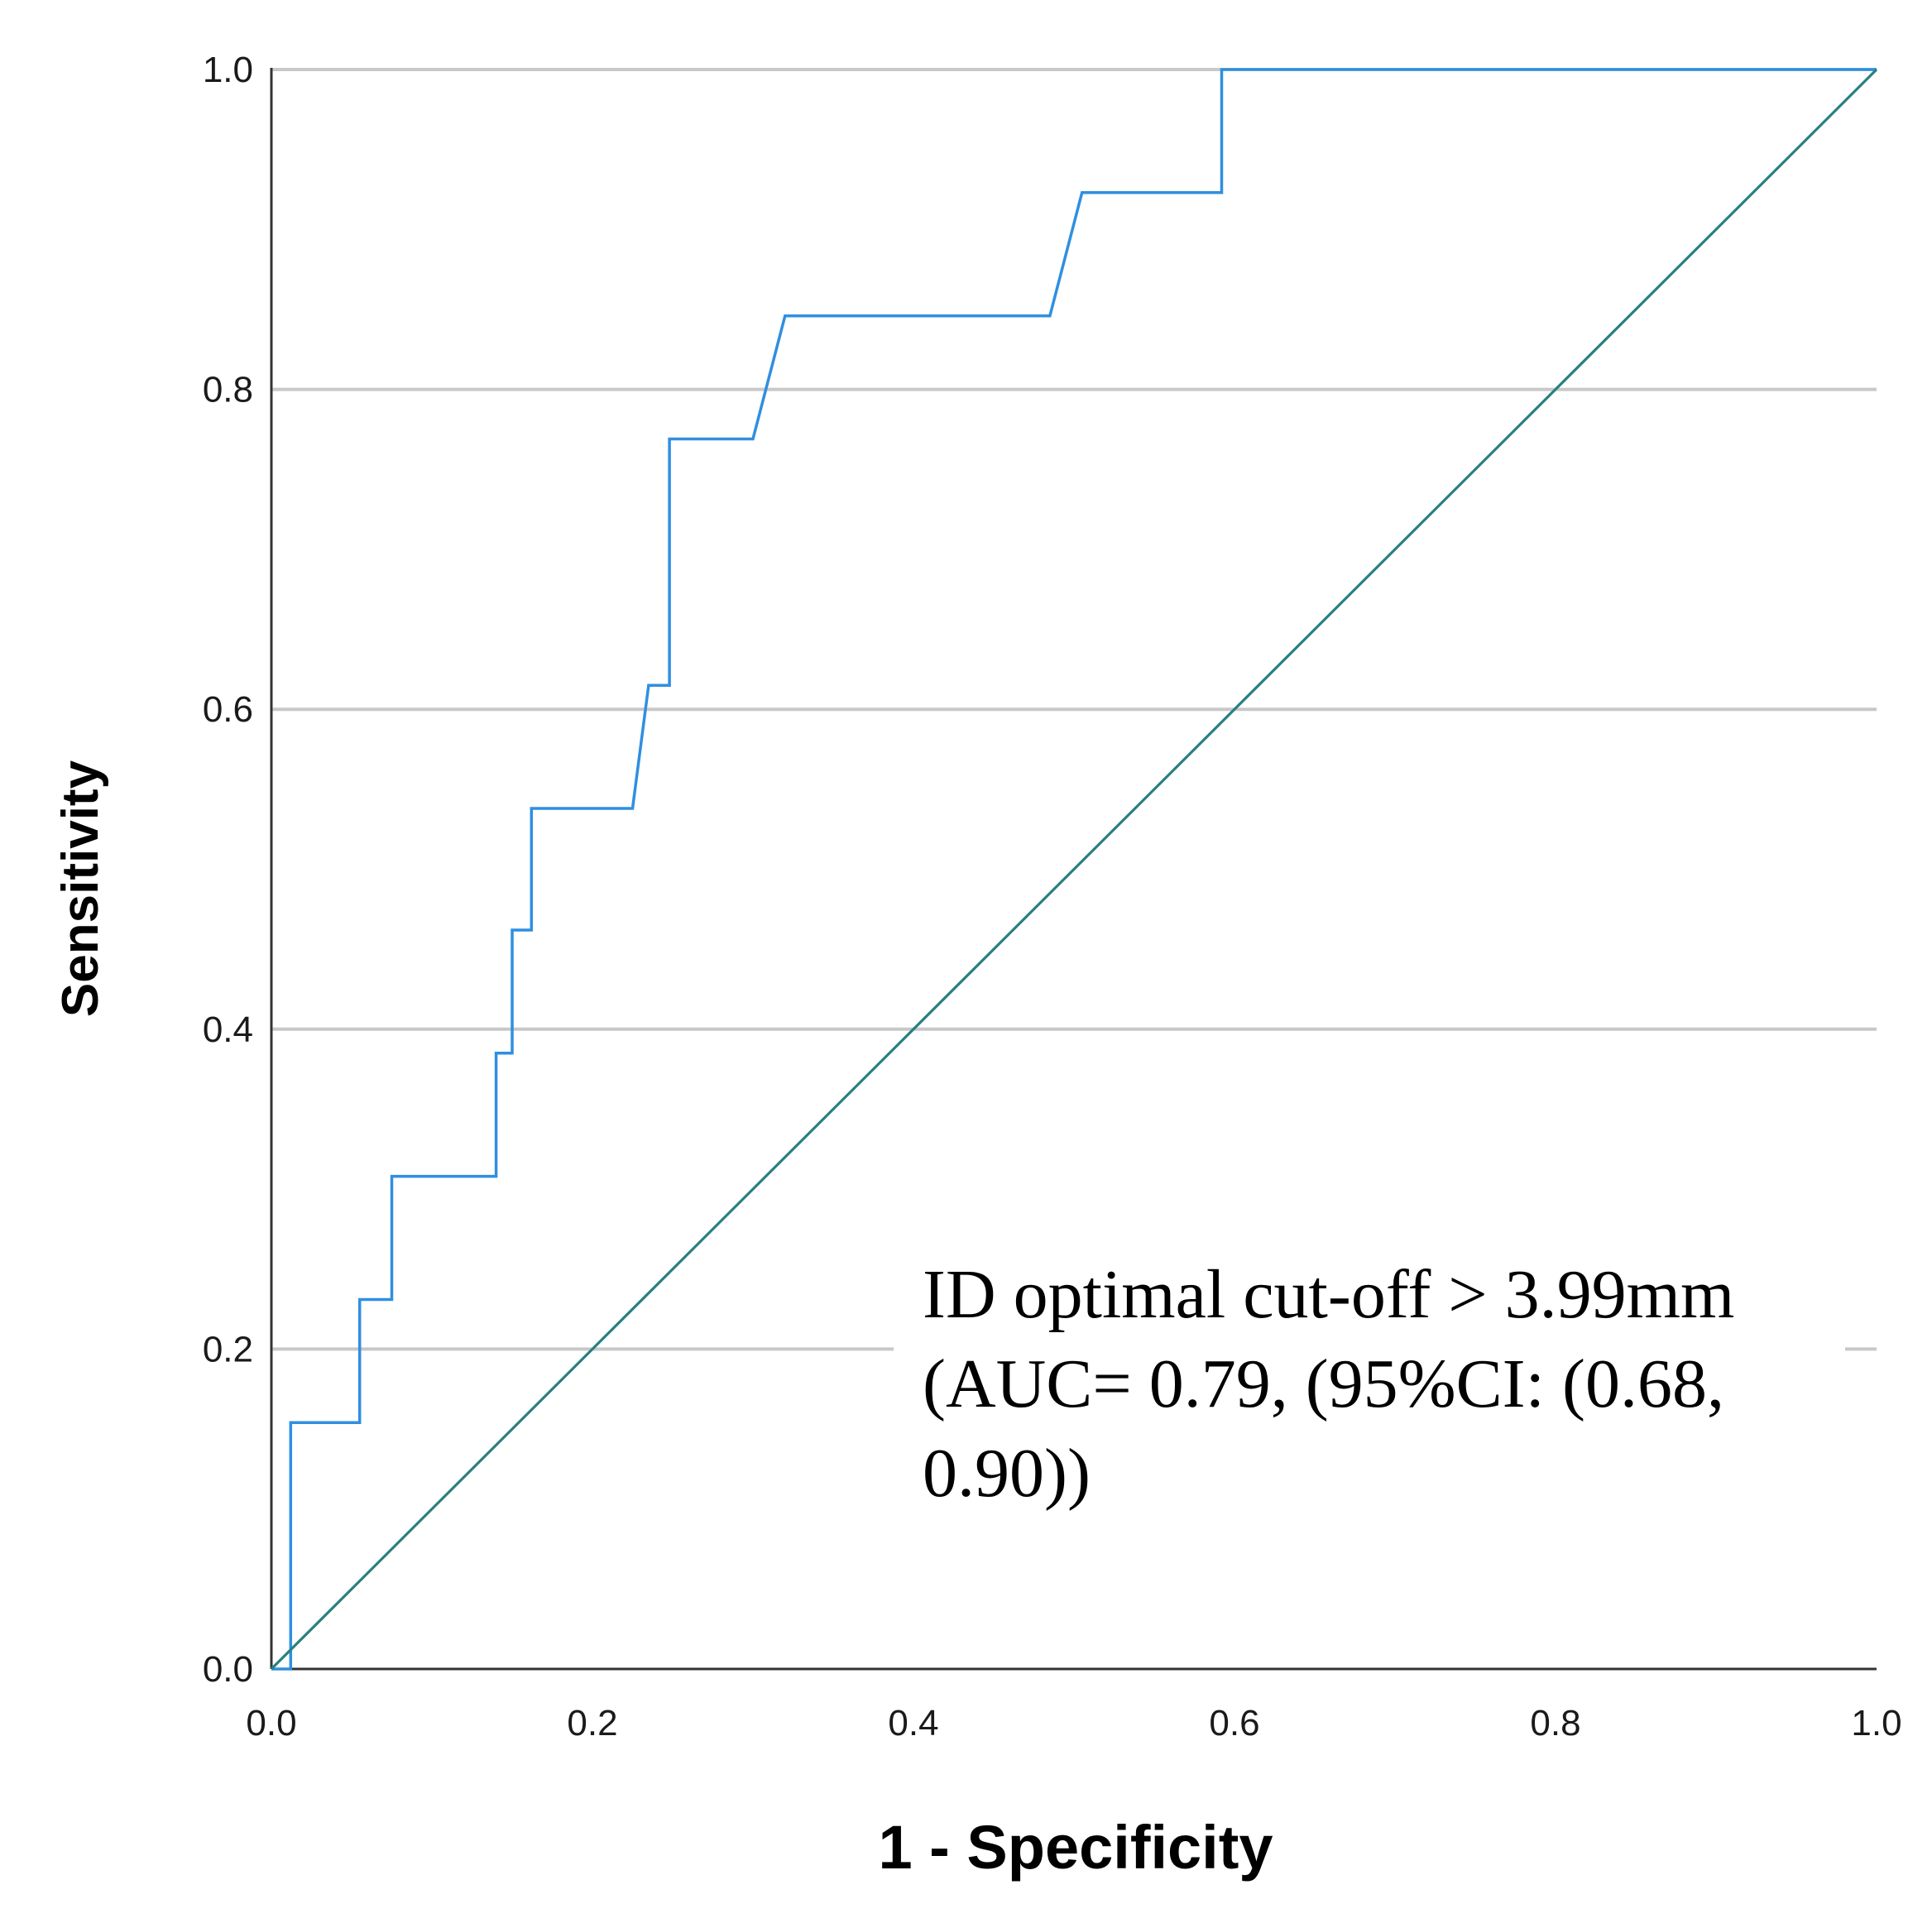 This screenshot has width=1932, height=1923. I want to click on y-tick-label: 0.4, so click(228, 1029).